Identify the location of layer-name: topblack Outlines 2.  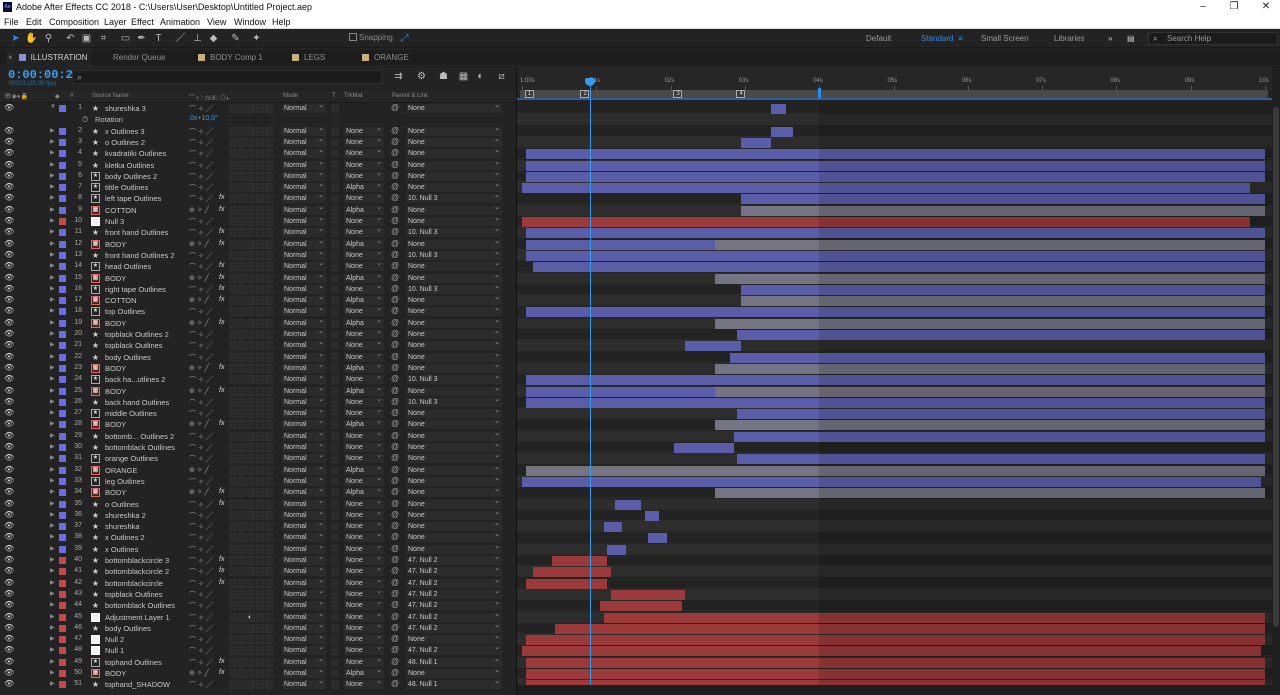
(137, 334).